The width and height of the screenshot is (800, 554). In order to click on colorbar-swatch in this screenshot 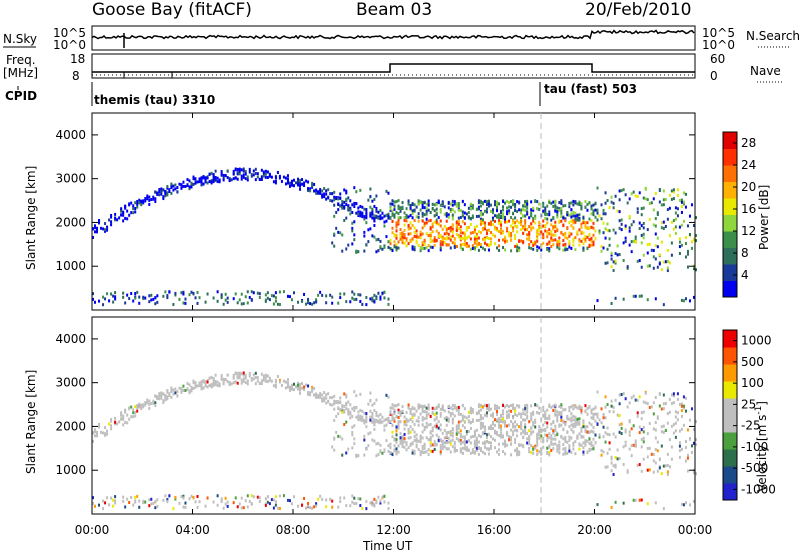, I will do `click(730, 223)`.